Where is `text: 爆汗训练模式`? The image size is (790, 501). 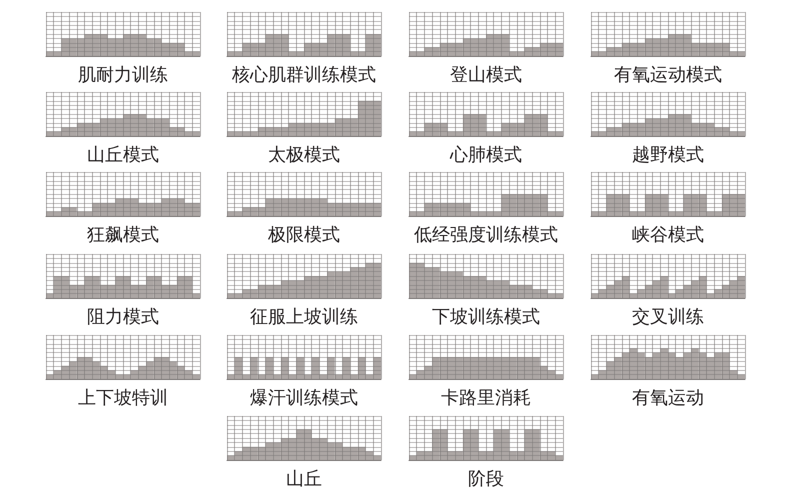
text: 爆汗训练模式 is located at coordinates (304, 398).